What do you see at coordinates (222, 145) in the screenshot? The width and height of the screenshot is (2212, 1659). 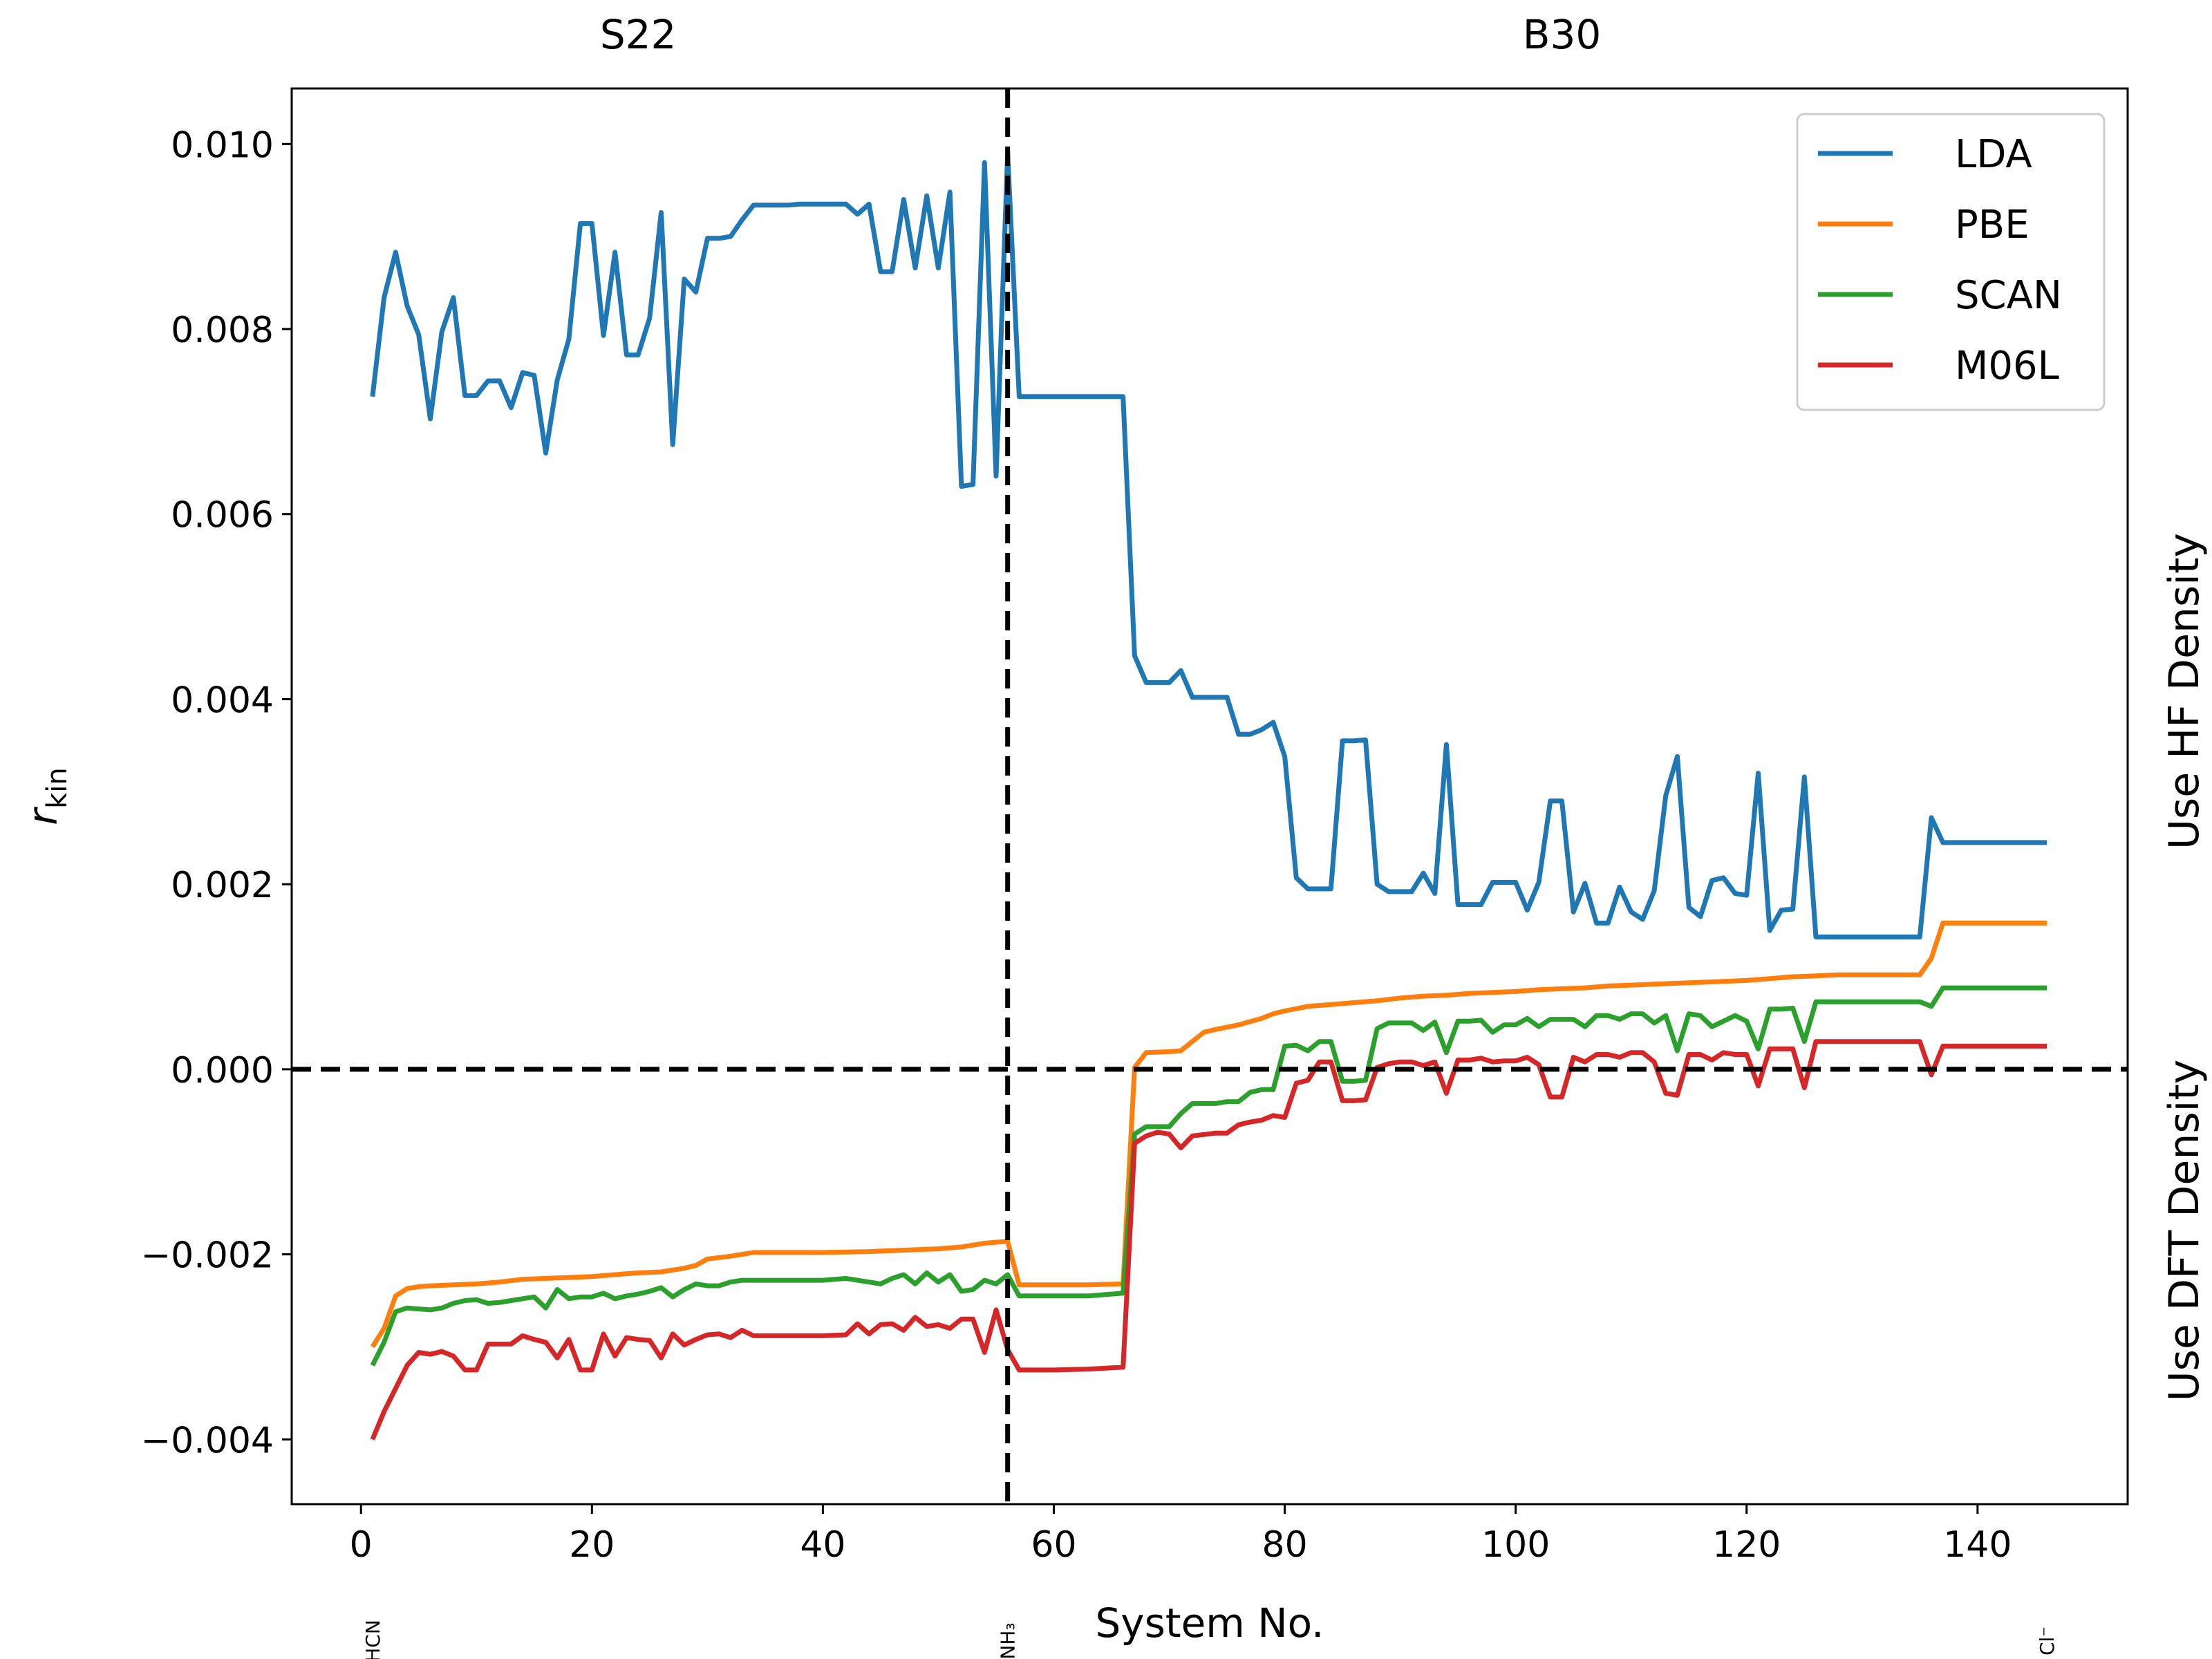 I see `y-tick-label: 0.010` at bounding box center [222, 145].